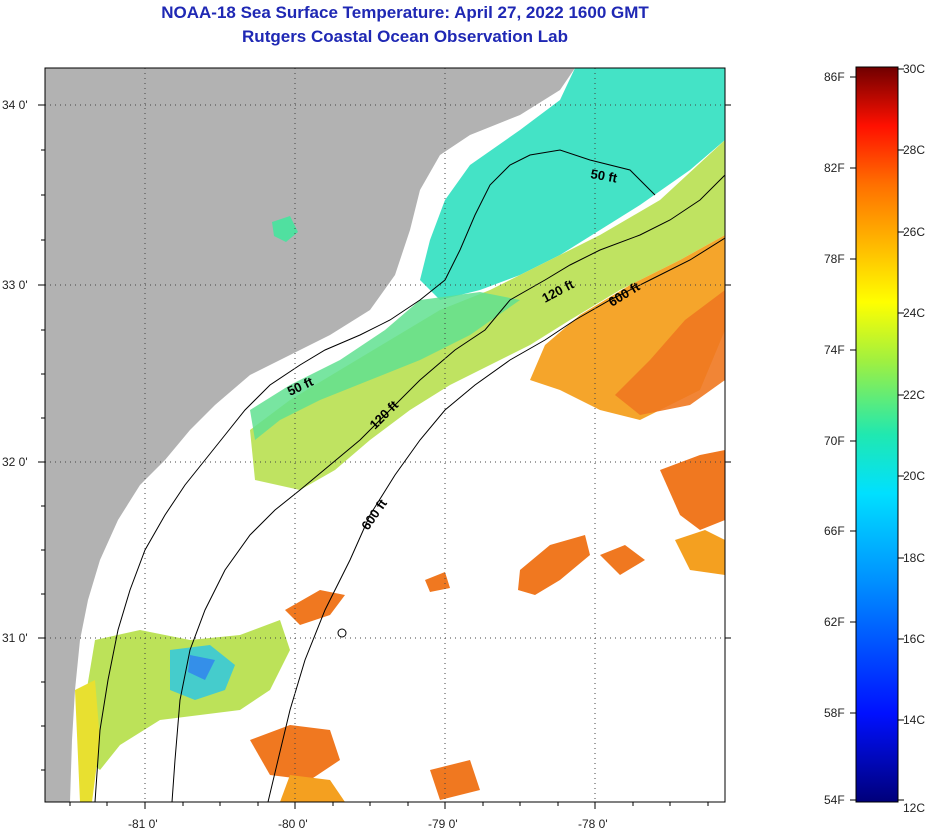  Describe the element at coordinates (834, 77) in the screenshot. I see `colorbar-f-label-86: 86F` at that location.